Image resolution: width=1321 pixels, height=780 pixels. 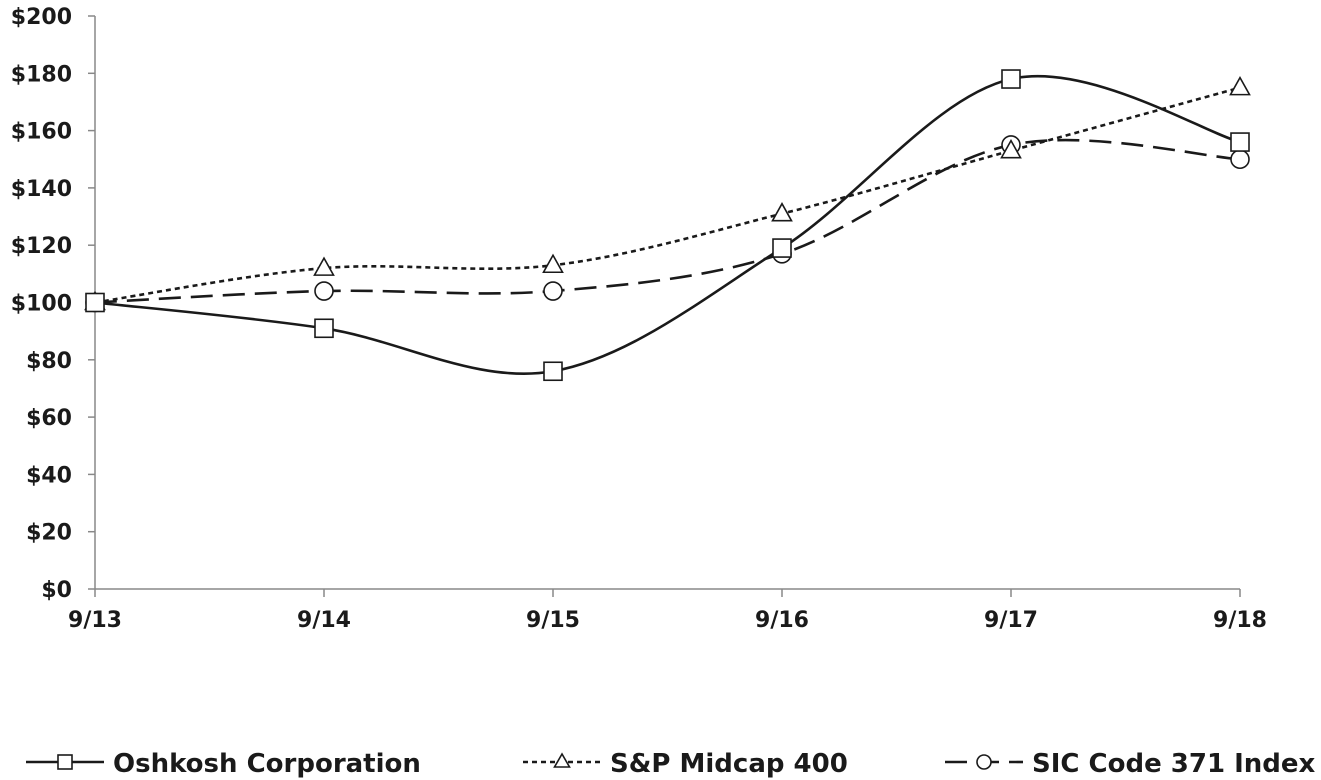 What do you see at coordinates (49, 418) in the screenshot?
I see `y-tick-label: $60` at bounding box center [49, 418].